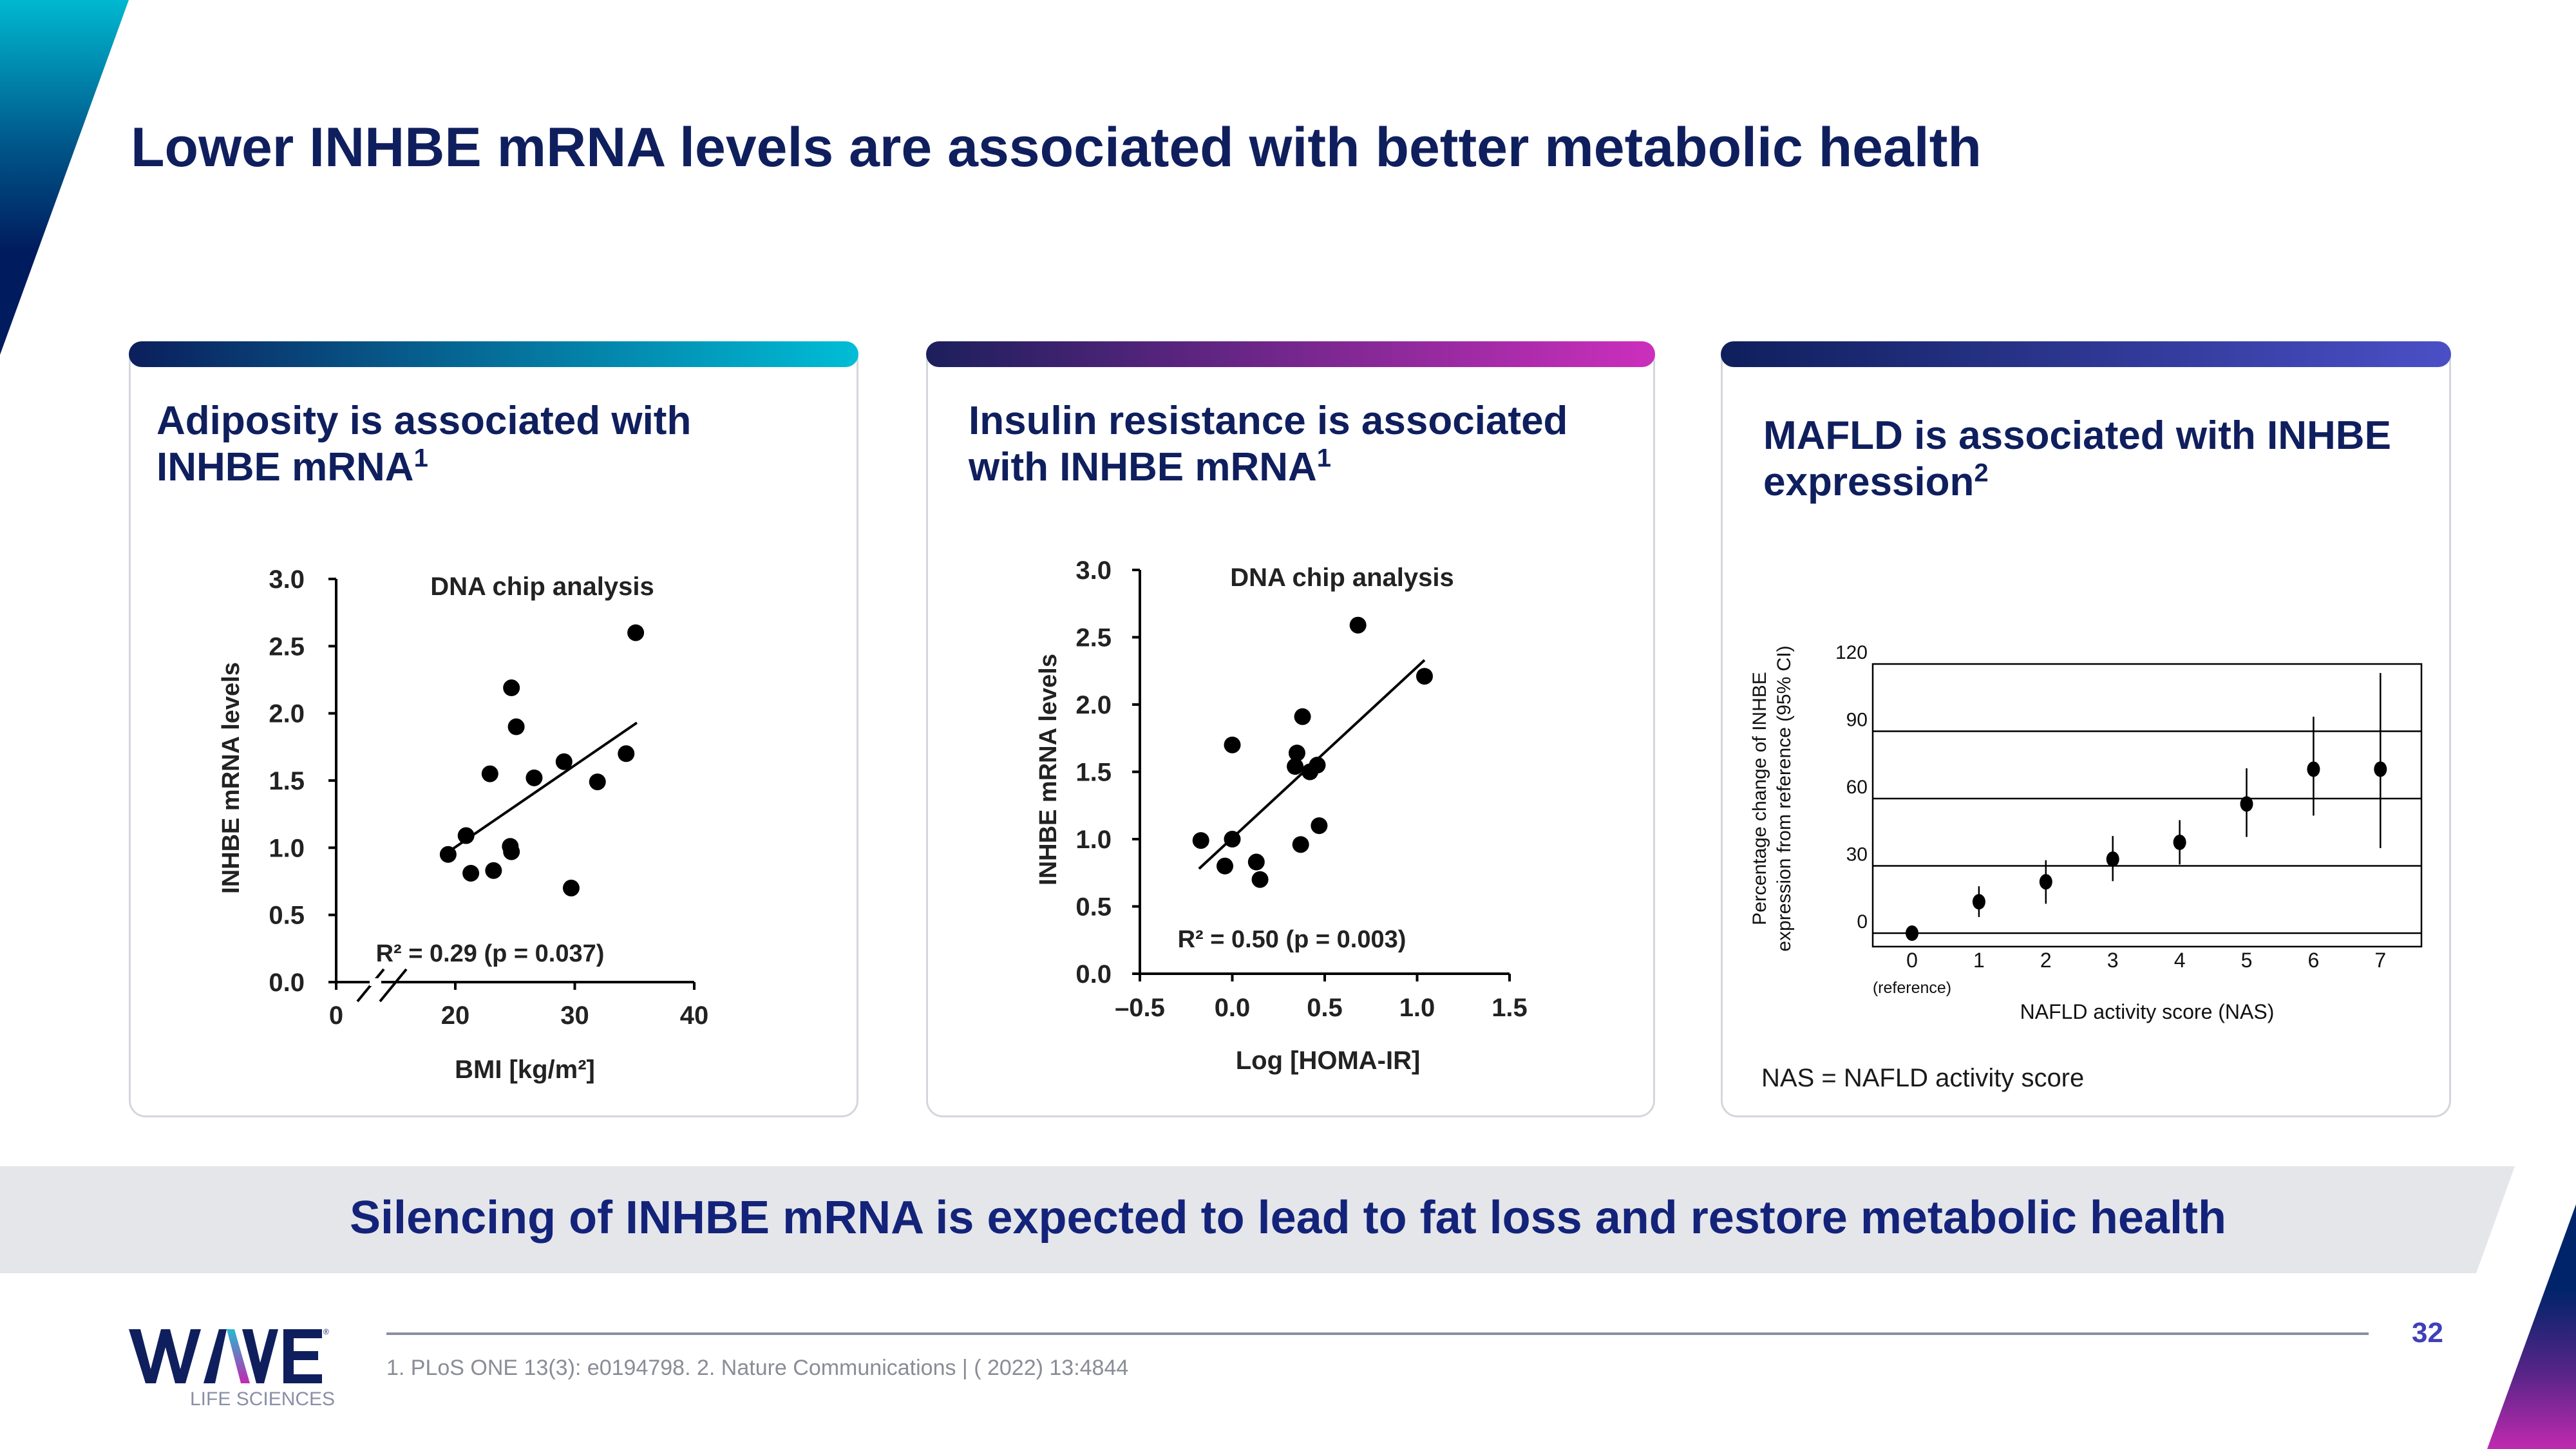  What do you see at coordinates (1325, 1008) in the screenshot?
I see `x-tick-label: 0.5` at bounding box center [1325, 1008].